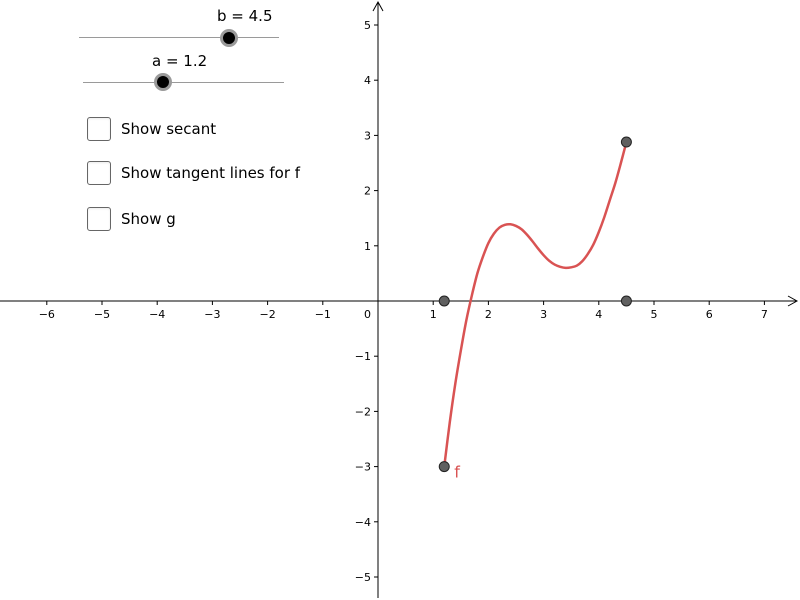 The width and height of the screenshot is (800, 600). What do you see at coordinates (212, 314) in the screenshot?
I see `x-tick-label: −3` at bounding box center [212, 314].